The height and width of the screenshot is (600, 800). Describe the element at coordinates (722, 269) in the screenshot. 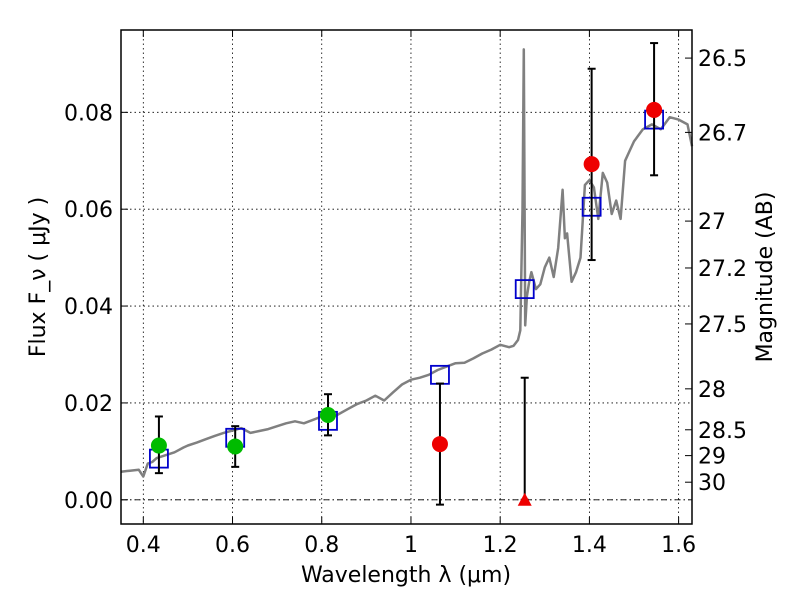

I see `magnitude-tick-label: 27.2` at that location.